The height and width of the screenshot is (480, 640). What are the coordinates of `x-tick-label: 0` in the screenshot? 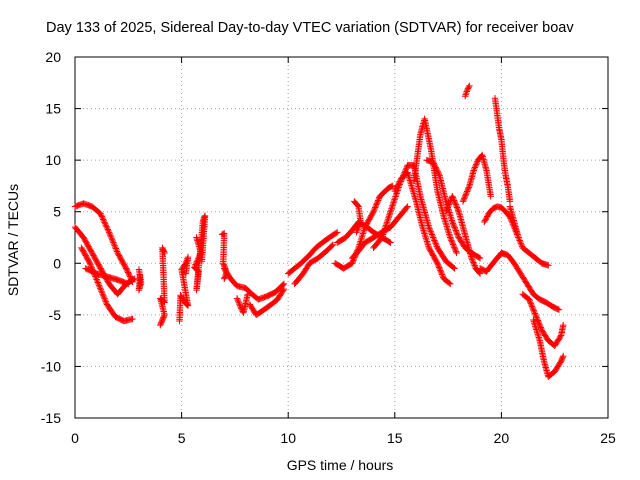 It's located at (75, 438).